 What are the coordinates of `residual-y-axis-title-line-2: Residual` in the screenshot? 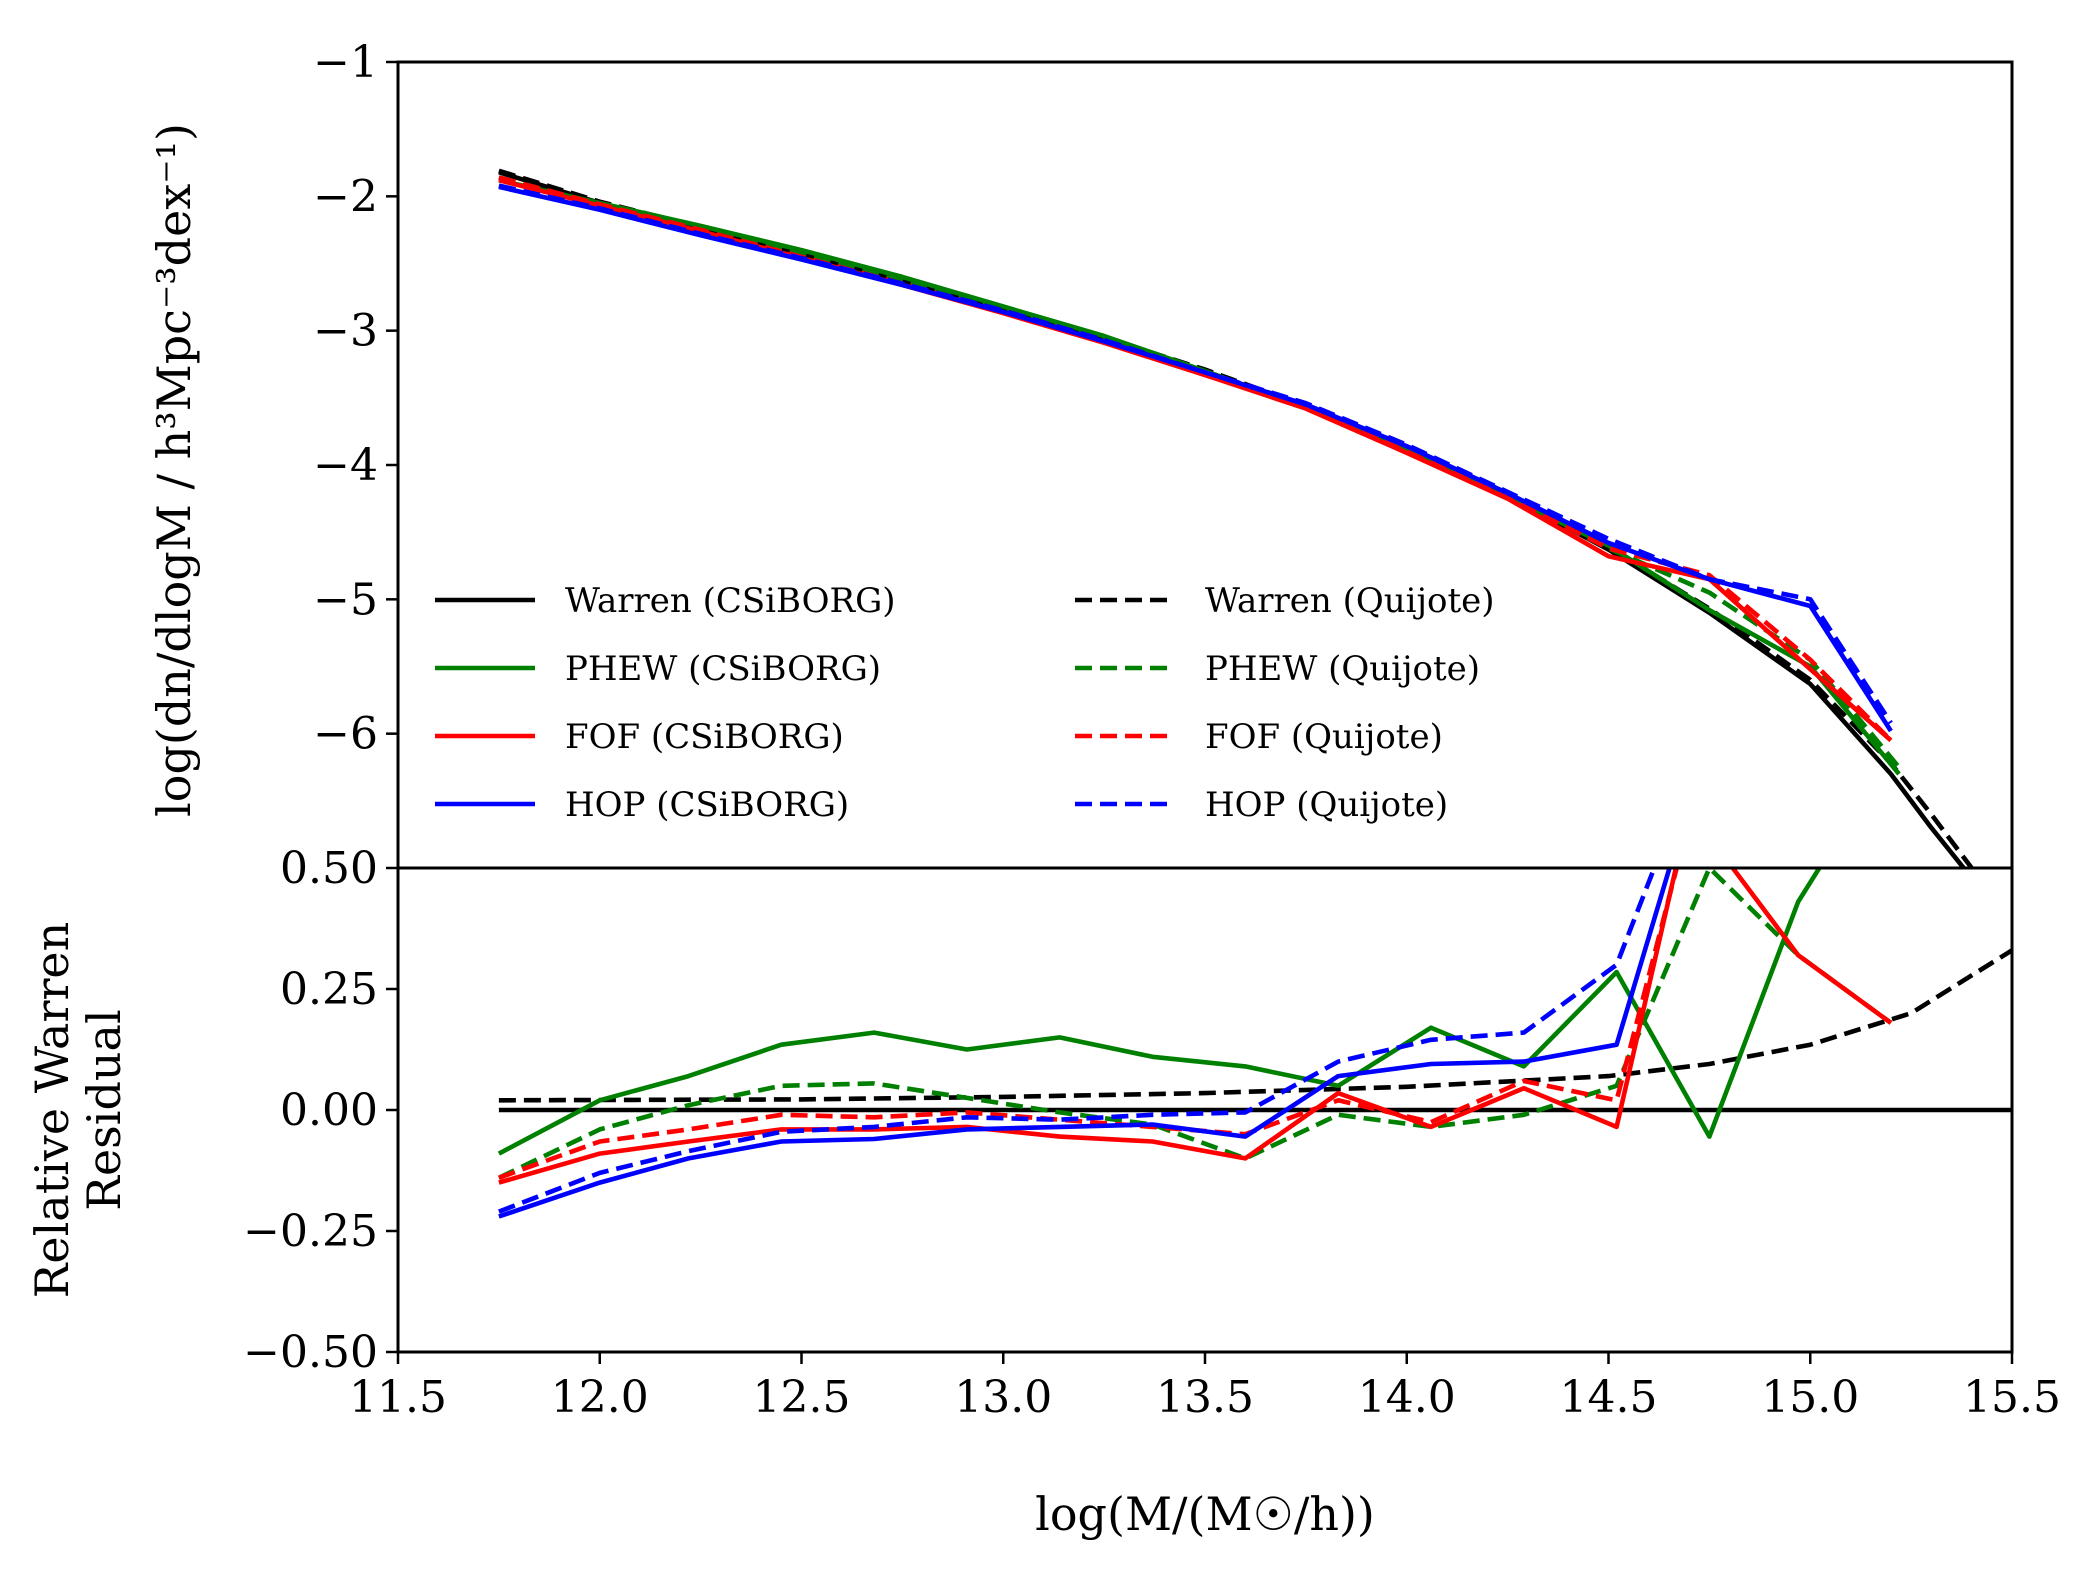 It's located at (104, 1109).